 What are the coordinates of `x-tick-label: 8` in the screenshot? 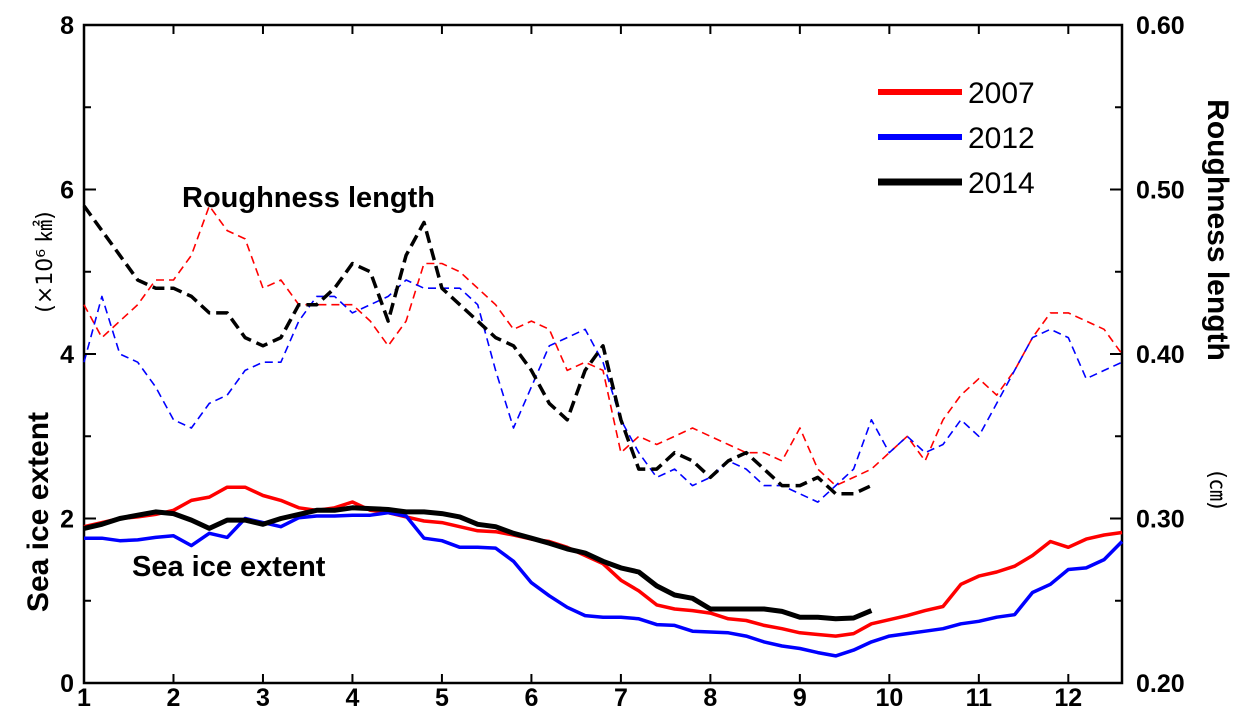 It's located at (710, 698).